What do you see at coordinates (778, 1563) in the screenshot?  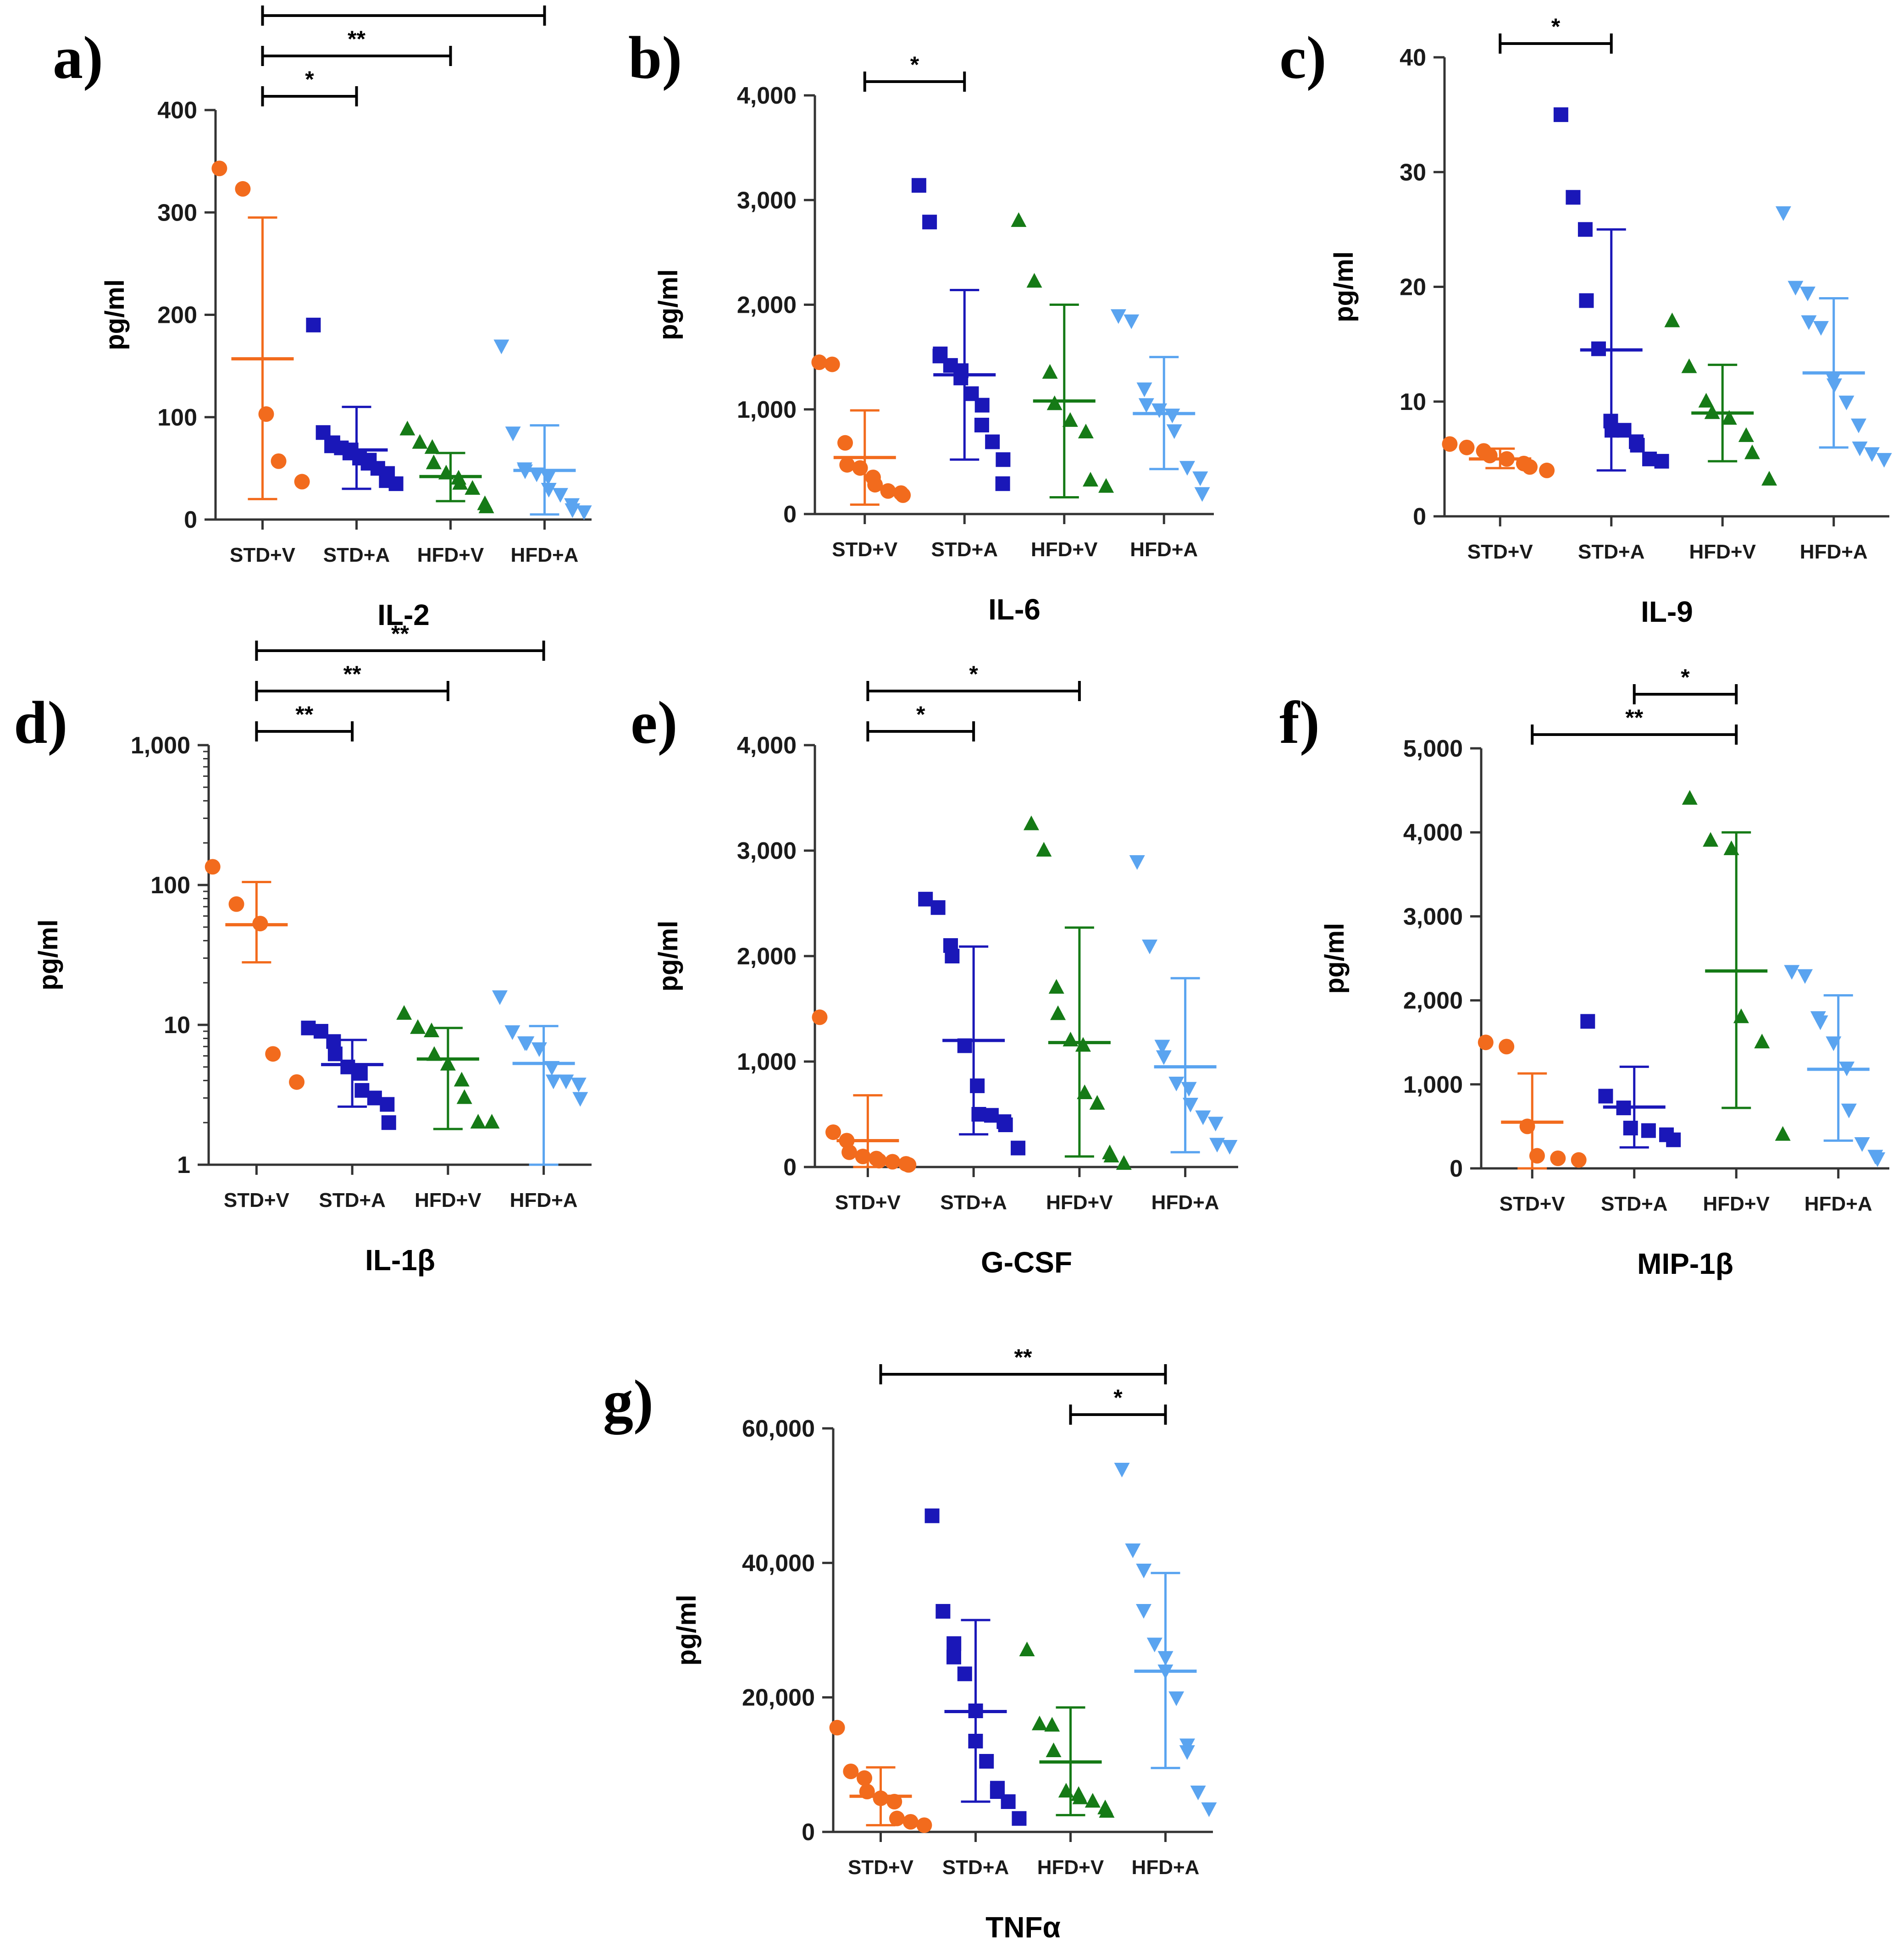 I see `y-tick-label: 40,000` at bounding box center [778, 1563].